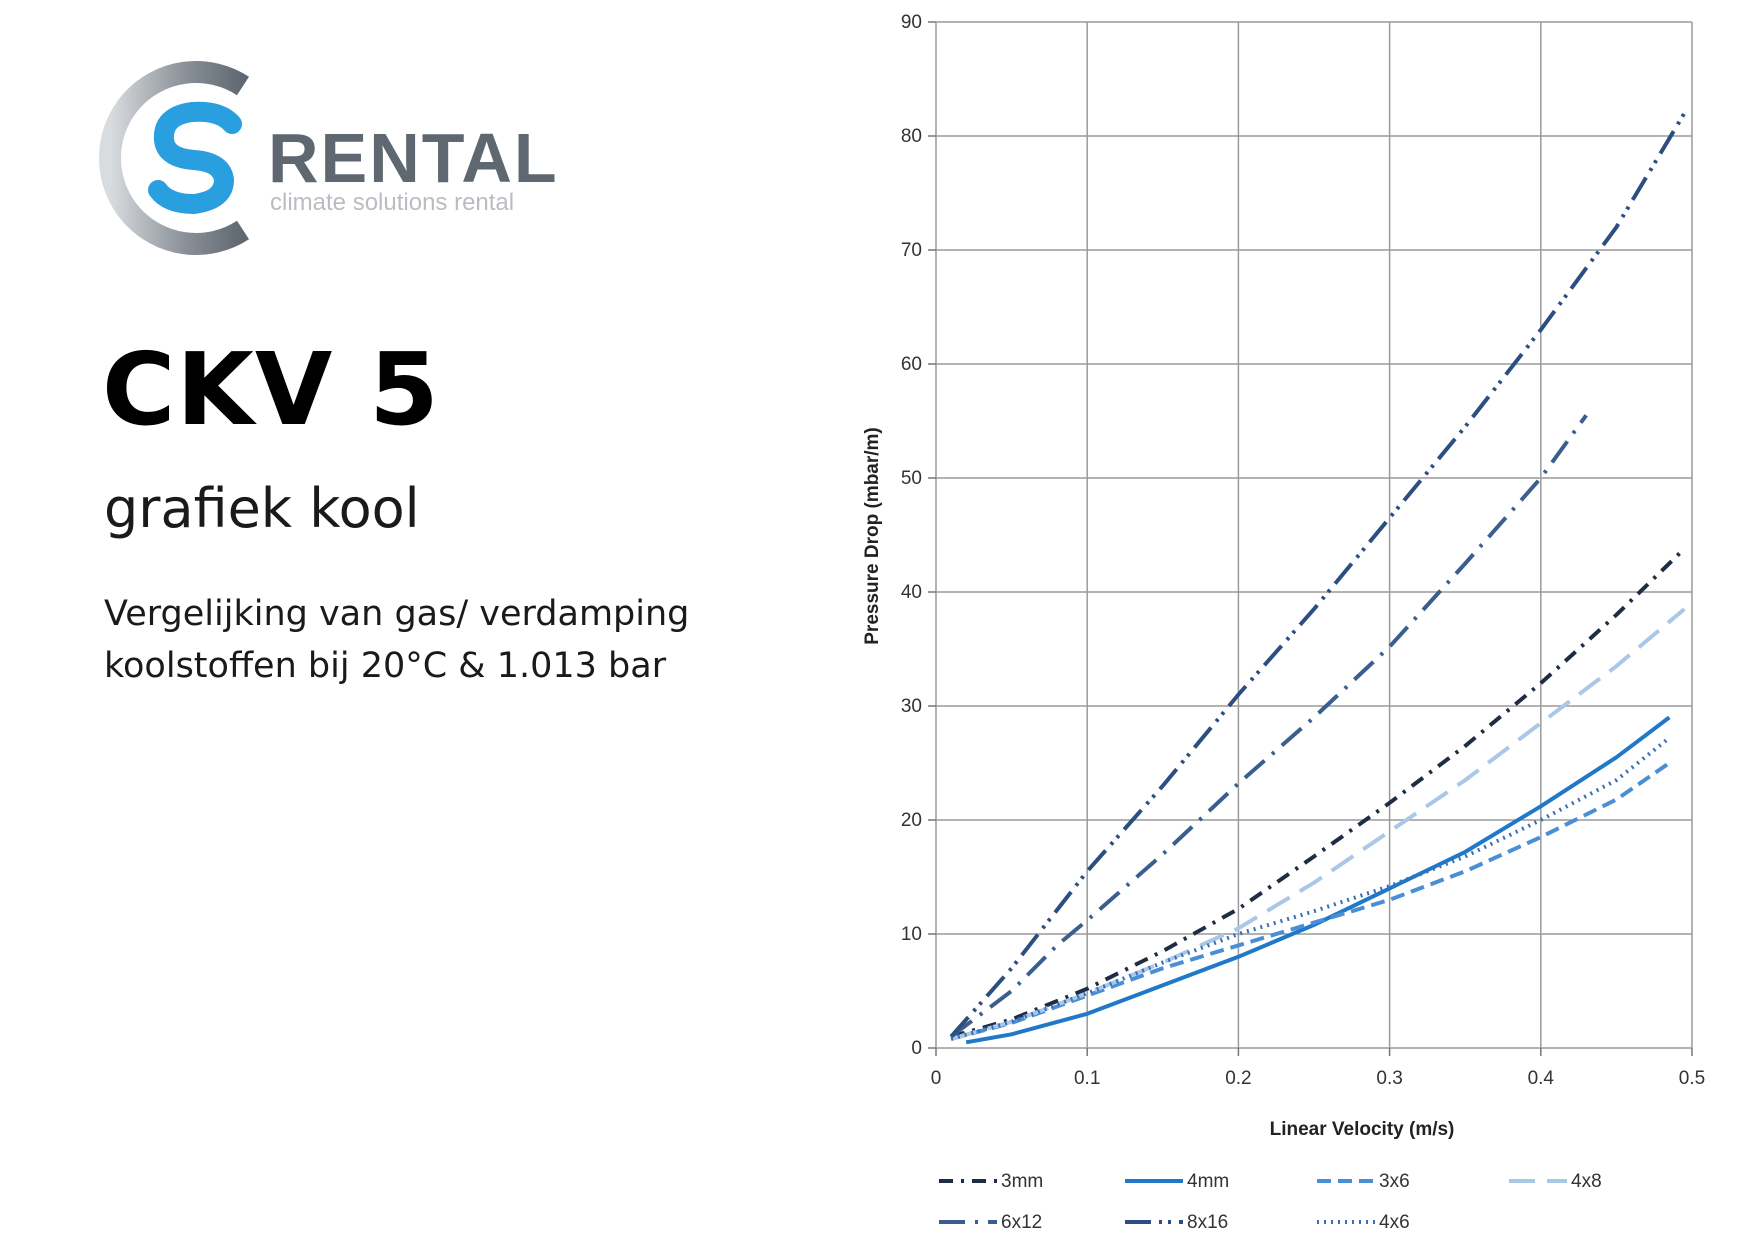 This screenshot has width=1748, height=1245. What do you see at coordinates (1394, 1222) in the screenshot?
I see `legend-label-4x6: 4x6` at bounding box center [1394, 1222].